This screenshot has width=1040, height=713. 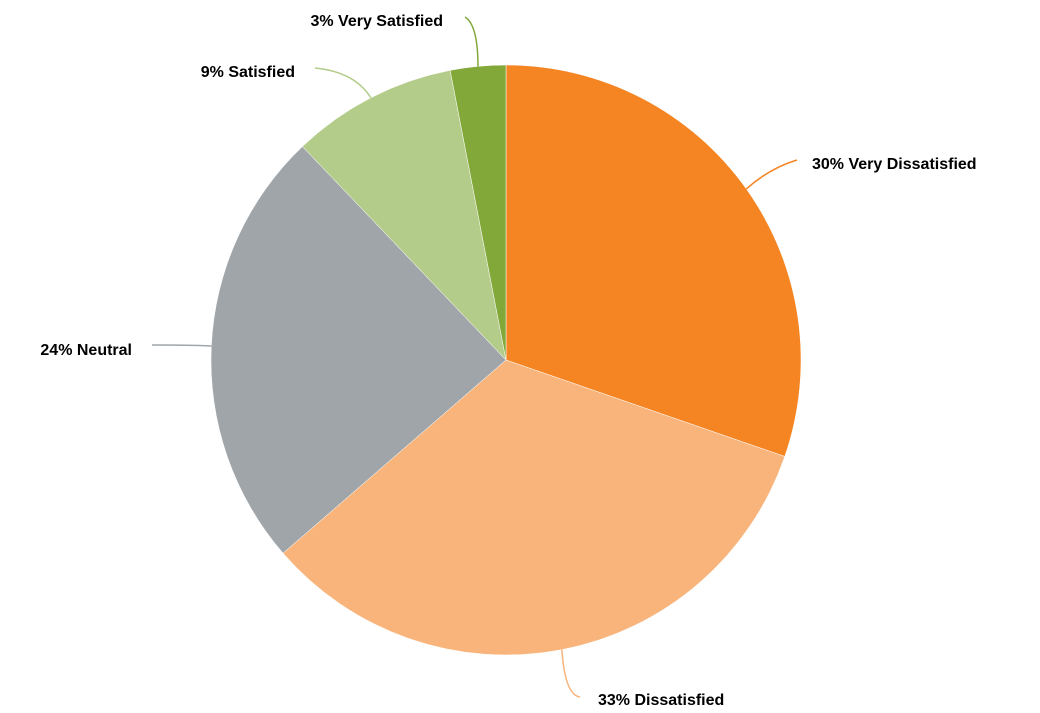 What do you see at coordinates (212, 72) in the screenshot?
I see `value-label: 9%` at bounding box center [212, 72].